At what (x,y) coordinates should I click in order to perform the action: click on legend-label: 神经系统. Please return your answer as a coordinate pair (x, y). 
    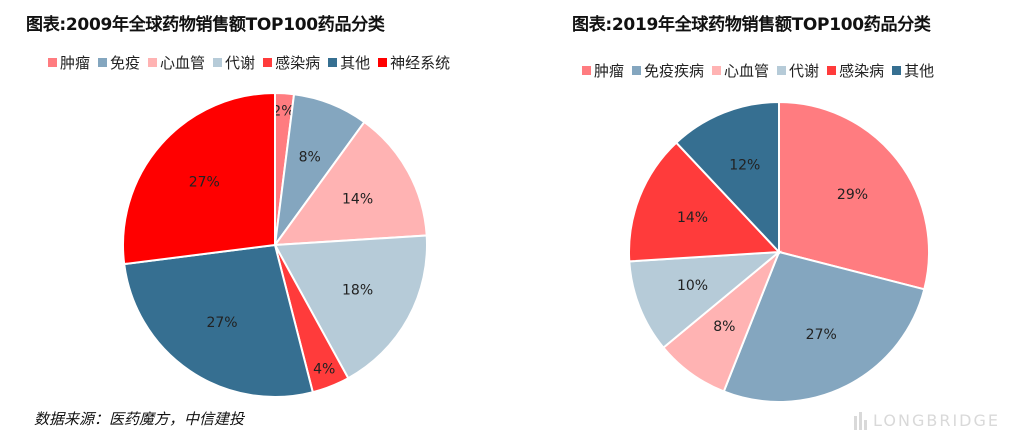
    Looking at the image, I should click on (420, 63).